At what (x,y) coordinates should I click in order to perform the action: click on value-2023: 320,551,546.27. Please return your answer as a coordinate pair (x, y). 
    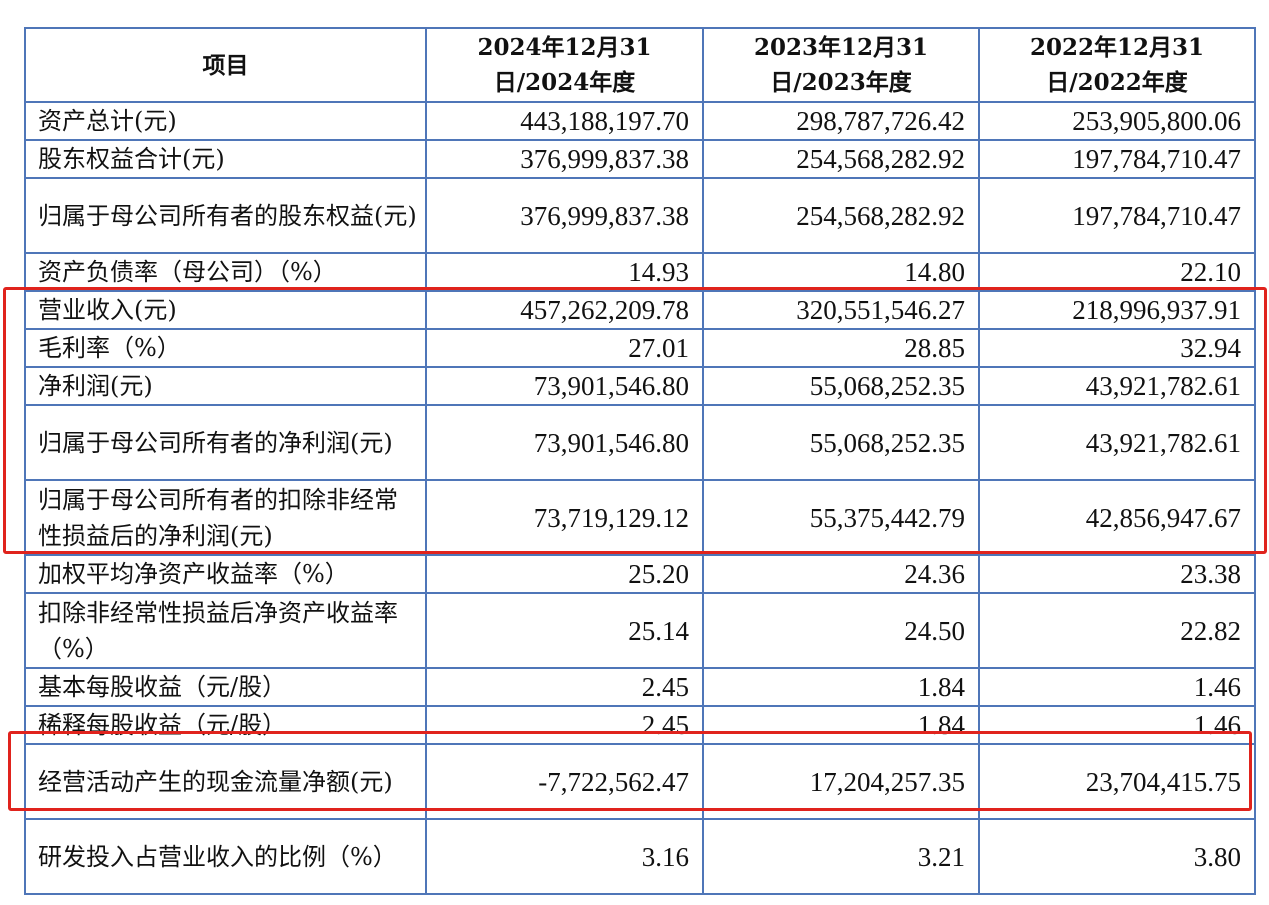
    Looking at the image, I should click on (841, 310).